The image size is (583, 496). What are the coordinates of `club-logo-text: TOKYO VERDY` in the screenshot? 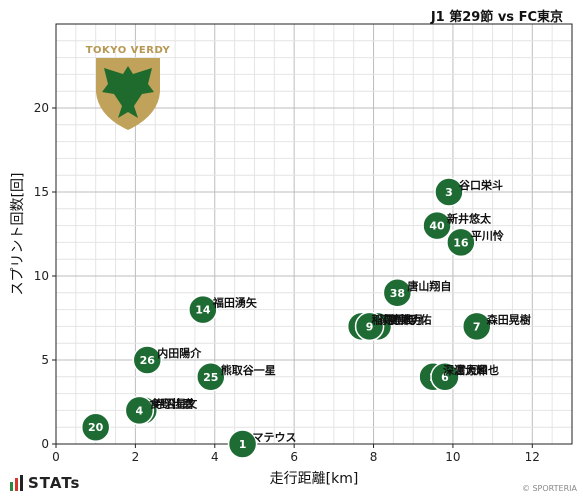 It's located at (128, 50).